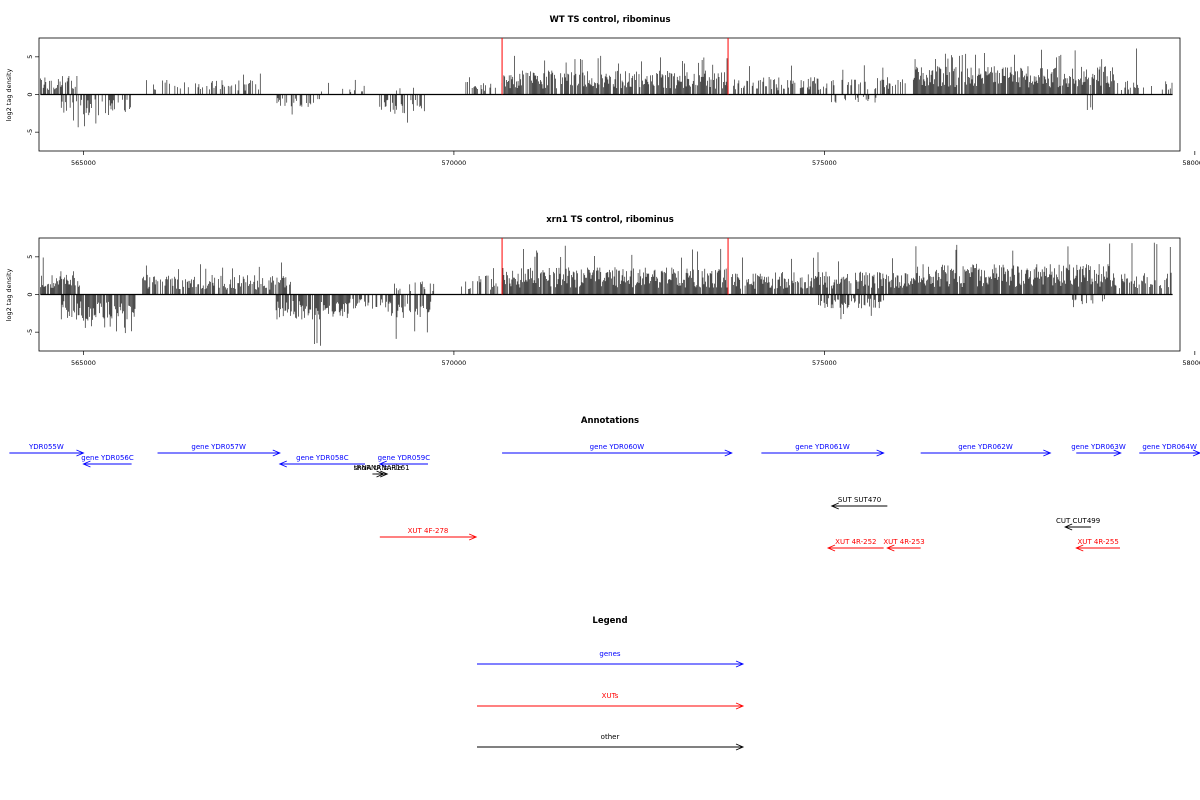 The image size is (1200, 800). What do you see at coordinates (610, 421) in the screenshot?
I see `annotations-title: Annotations` at bounding box center [610, 421].